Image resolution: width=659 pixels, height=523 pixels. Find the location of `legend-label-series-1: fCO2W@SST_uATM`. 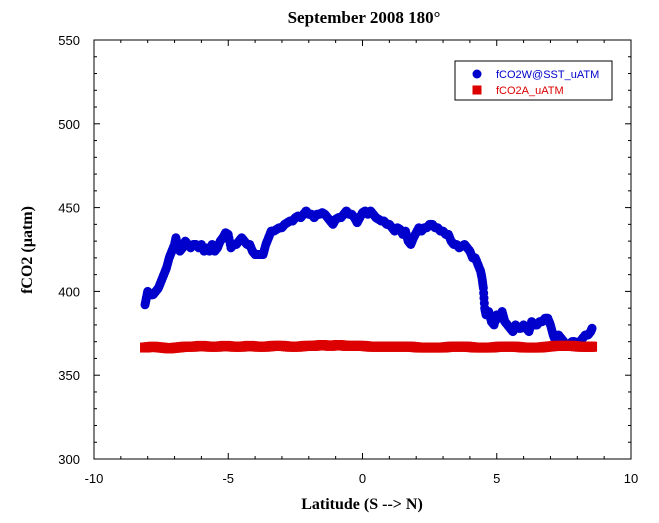

legend-label-series-1: fCO2W@SST_uATM is located at coordinates (547, 75).